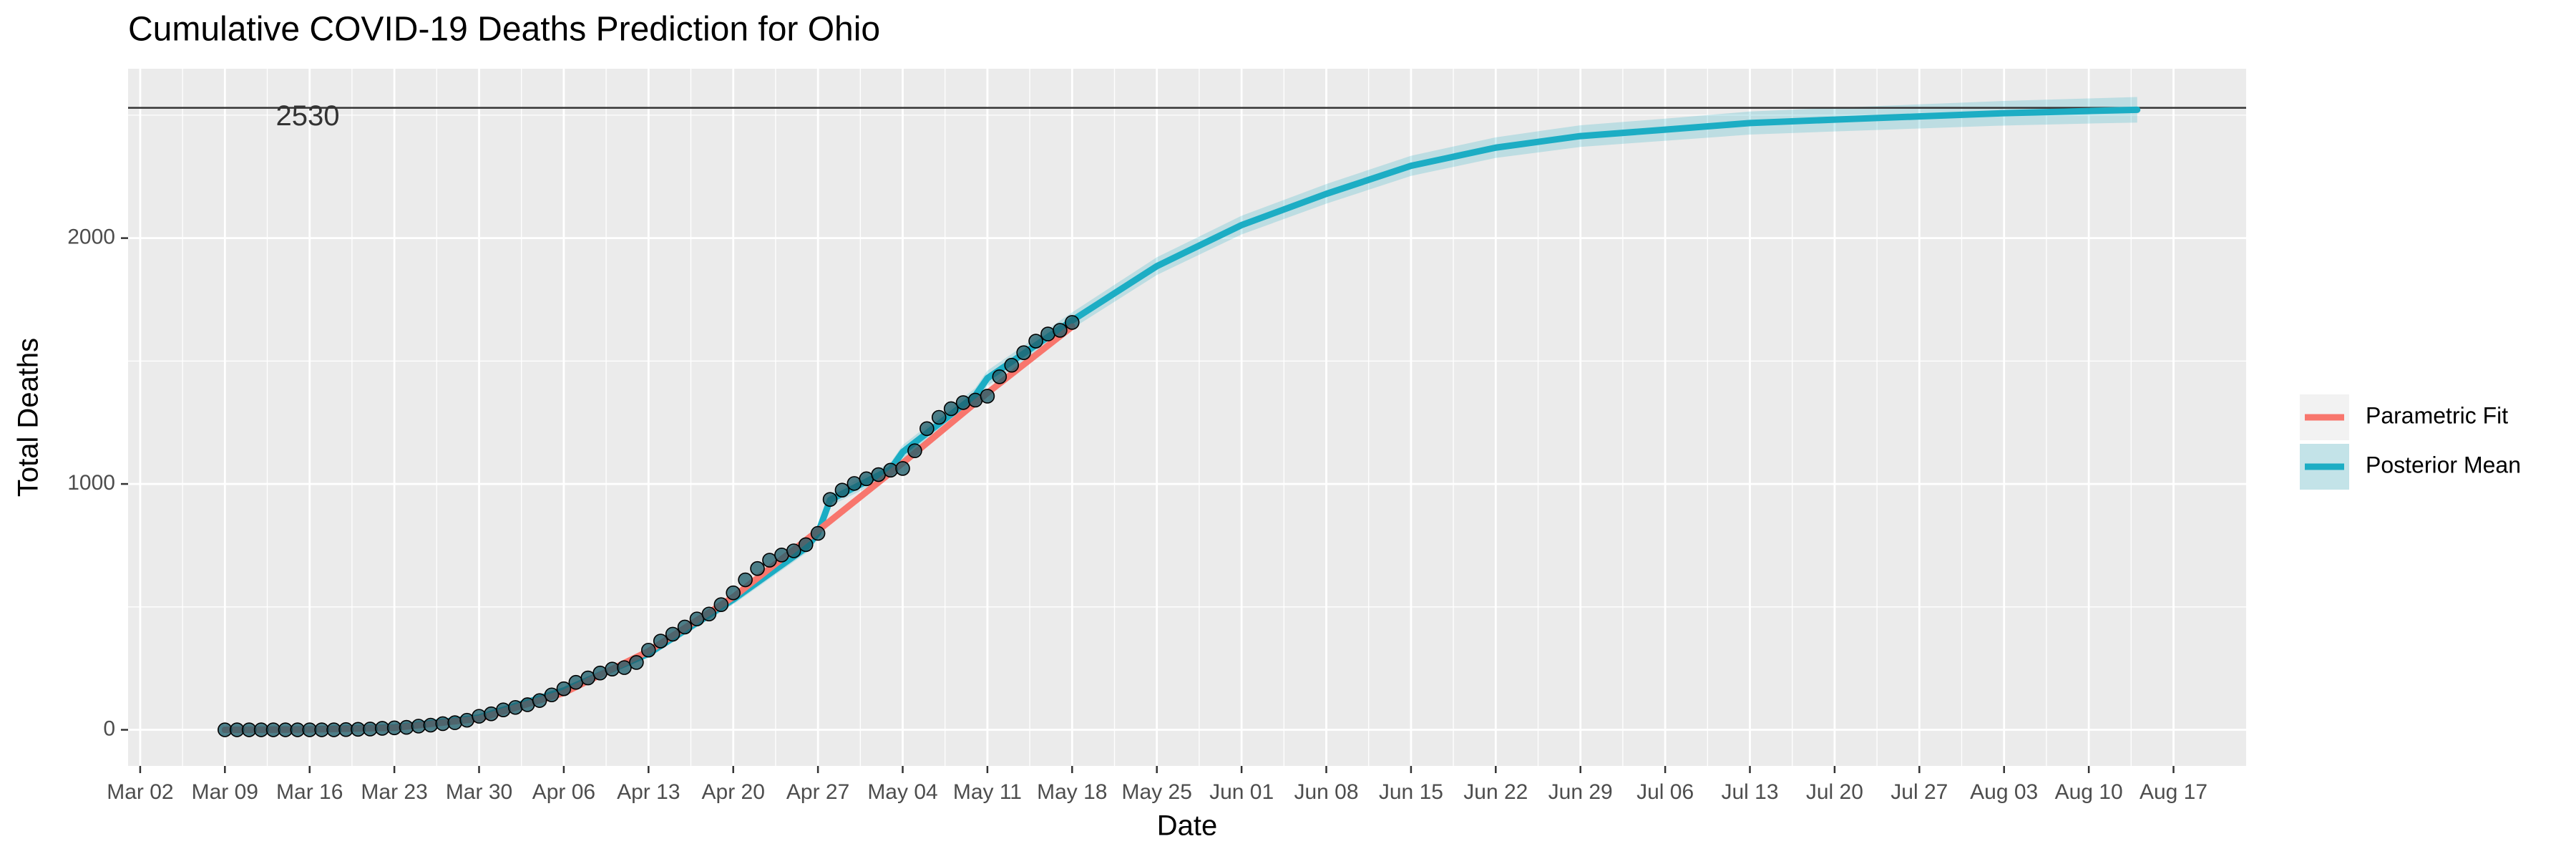 The height and width of the screenshot is (859, 2576). Describe the element at coordinates (1187, 826) in the screenshot. I see `x-axis-title: Date` at that location.